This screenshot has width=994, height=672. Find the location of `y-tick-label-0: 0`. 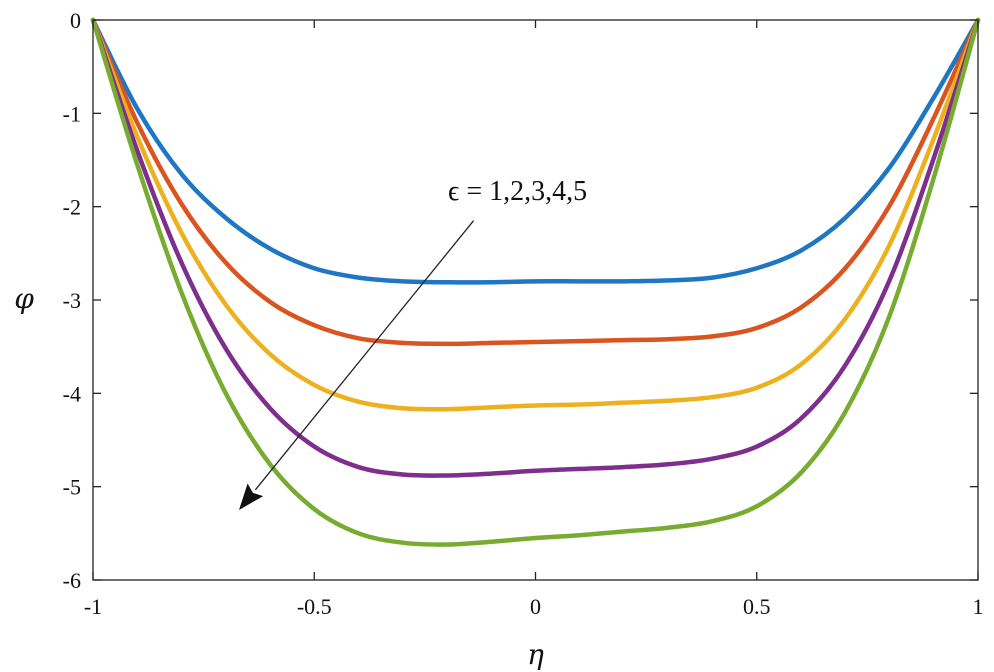

y-tick-label-0: 0 is located at coordinates (75, 20).